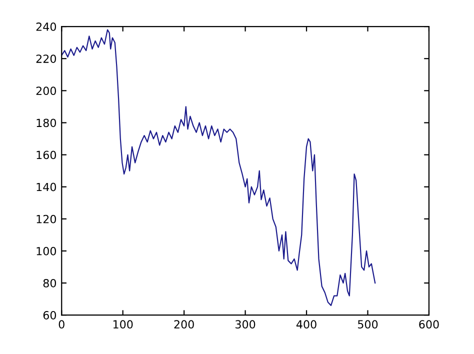 This screenshot has height=354, width=474. I want to click on y-tick-label: 120, so click(46, 219).